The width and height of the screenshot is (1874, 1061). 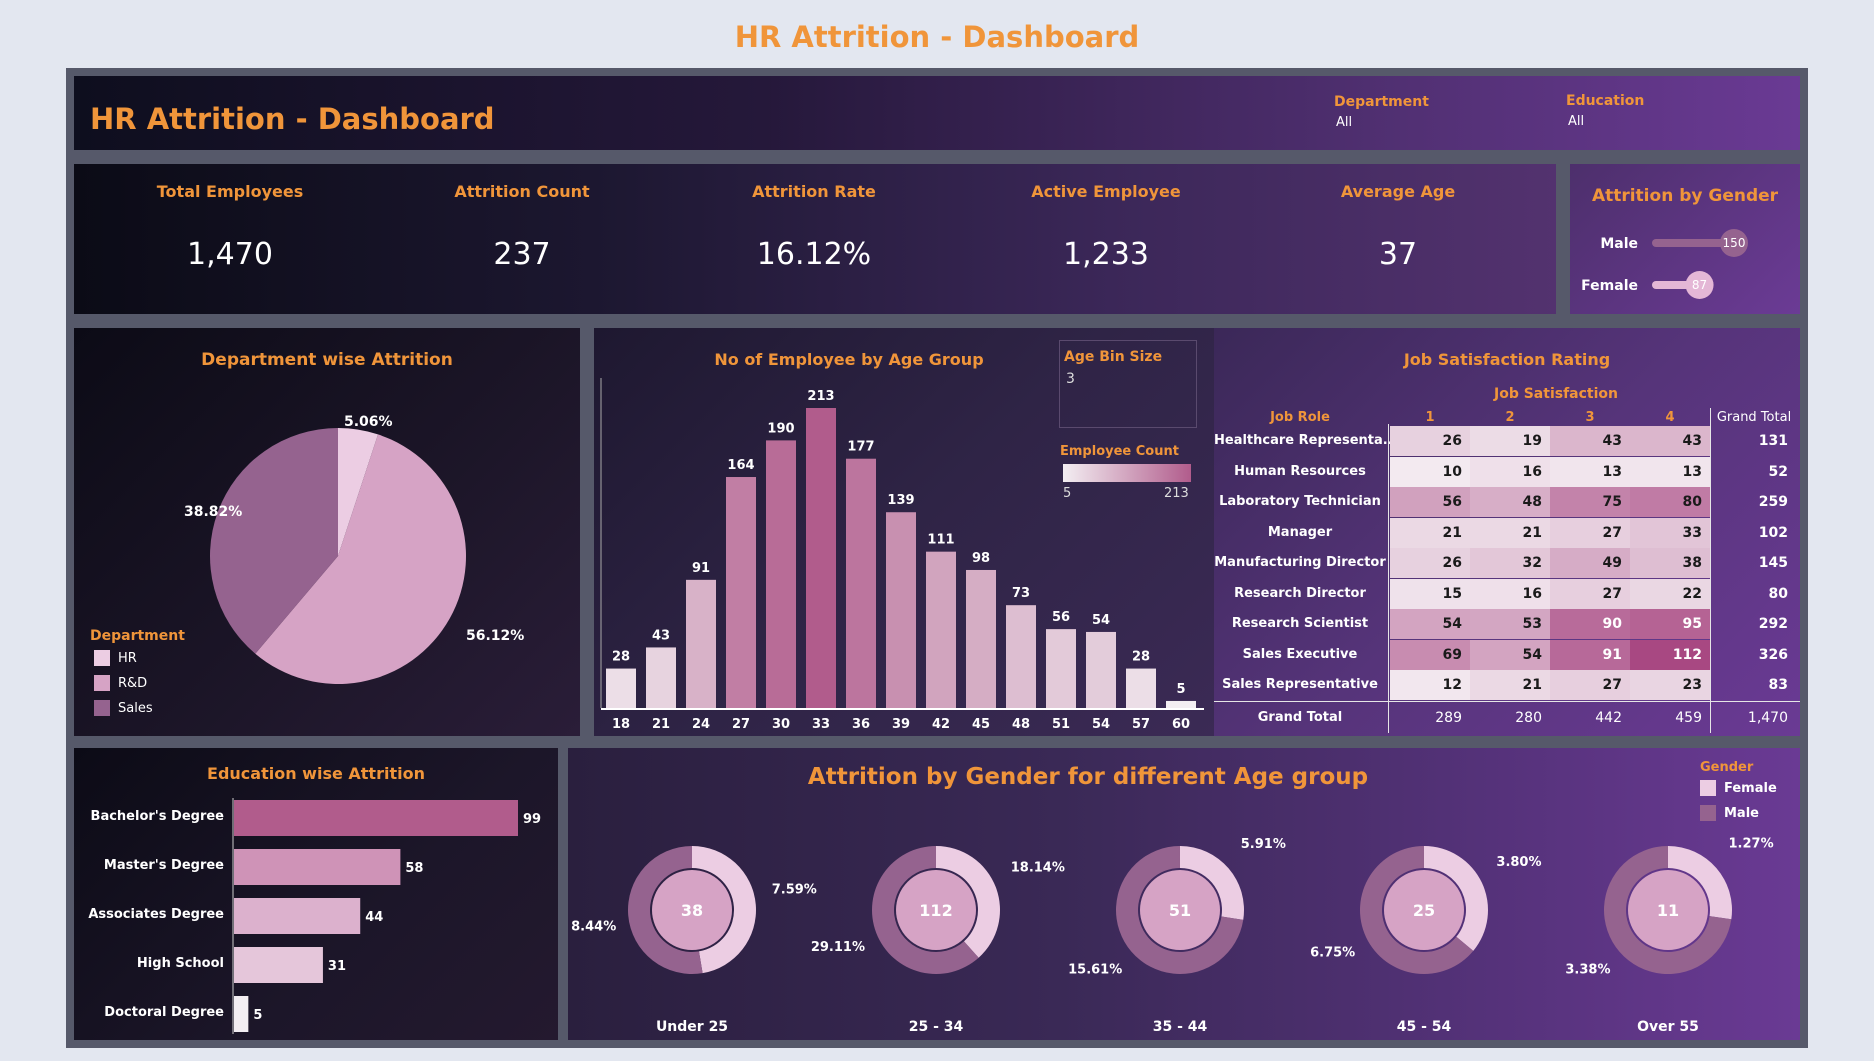 What do you see at coordinates (861, 724) in the screenshot?
I see `age-tick-label: 36` at bounding box center [861, 724].